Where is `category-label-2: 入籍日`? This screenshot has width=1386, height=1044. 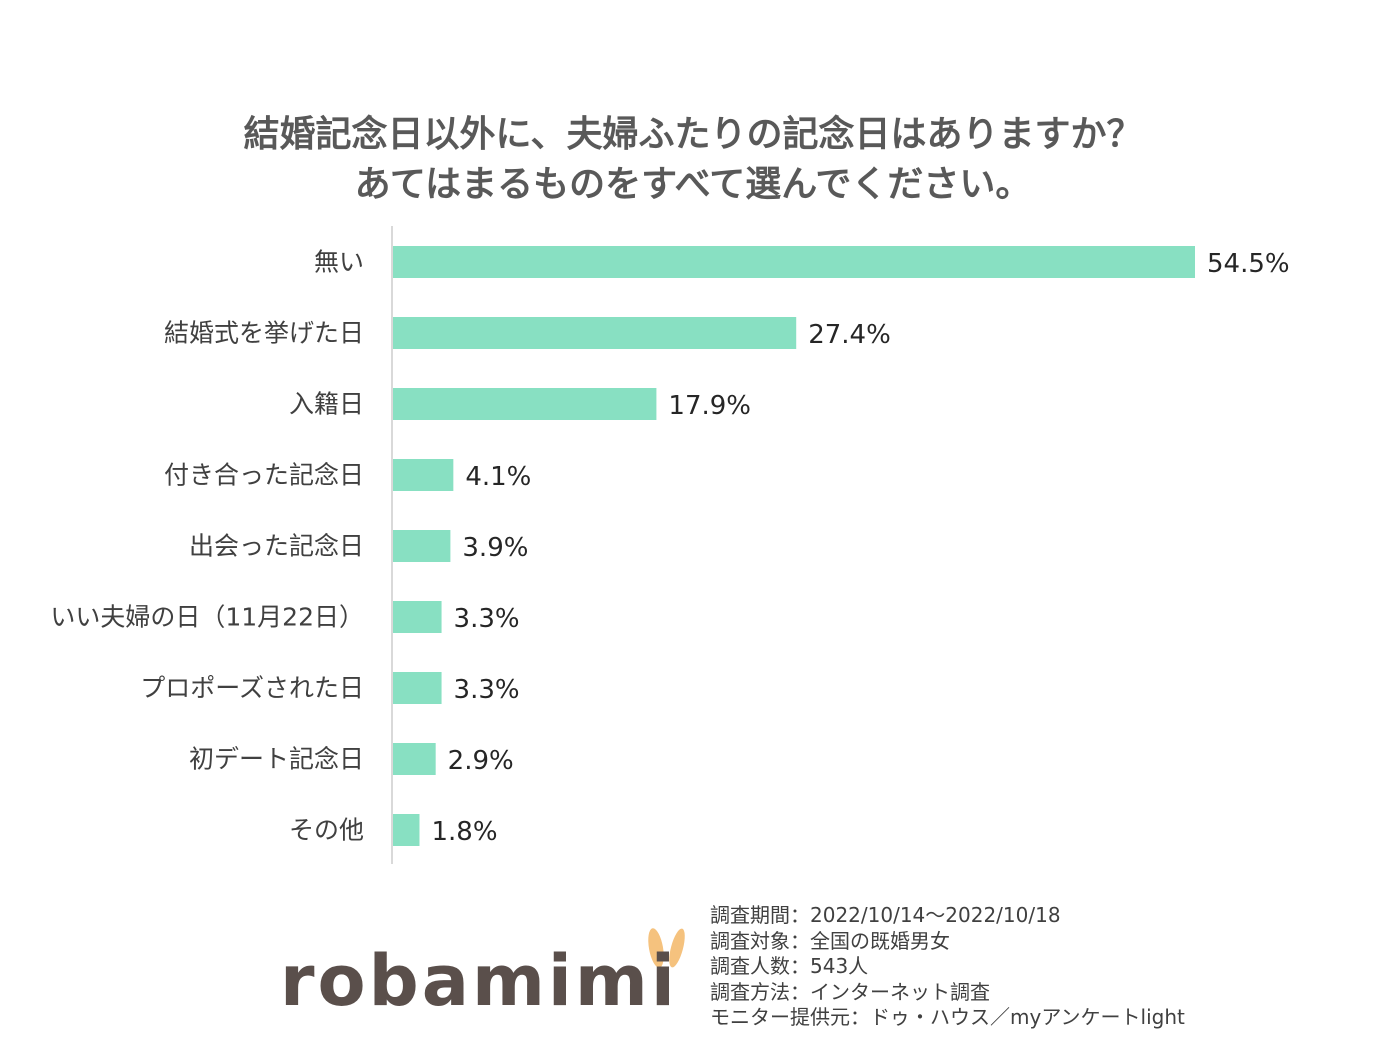
category-label-2: 入籍日 is located at coordinates (326, 404).